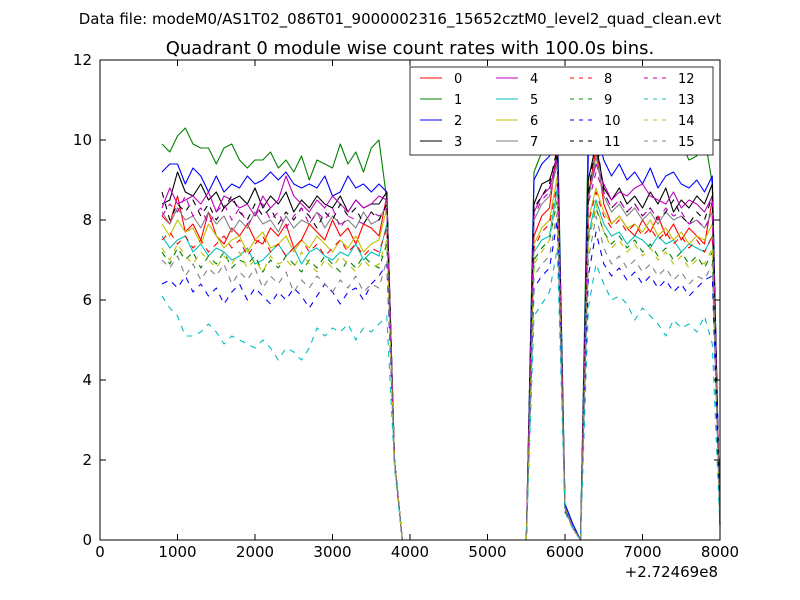 The width and height of the screenshot is (800, 600). What do you see at coordinates (534, 100) in the screenshot?
I see `legend-label-5: 5` at bounding box center [534, 100].